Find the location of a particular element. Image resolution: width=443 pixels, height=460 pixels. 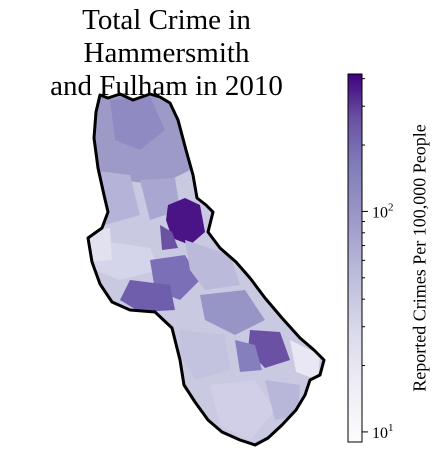

colorbar-ticks: 10¹ 10² is located at coordinates (378, 260).